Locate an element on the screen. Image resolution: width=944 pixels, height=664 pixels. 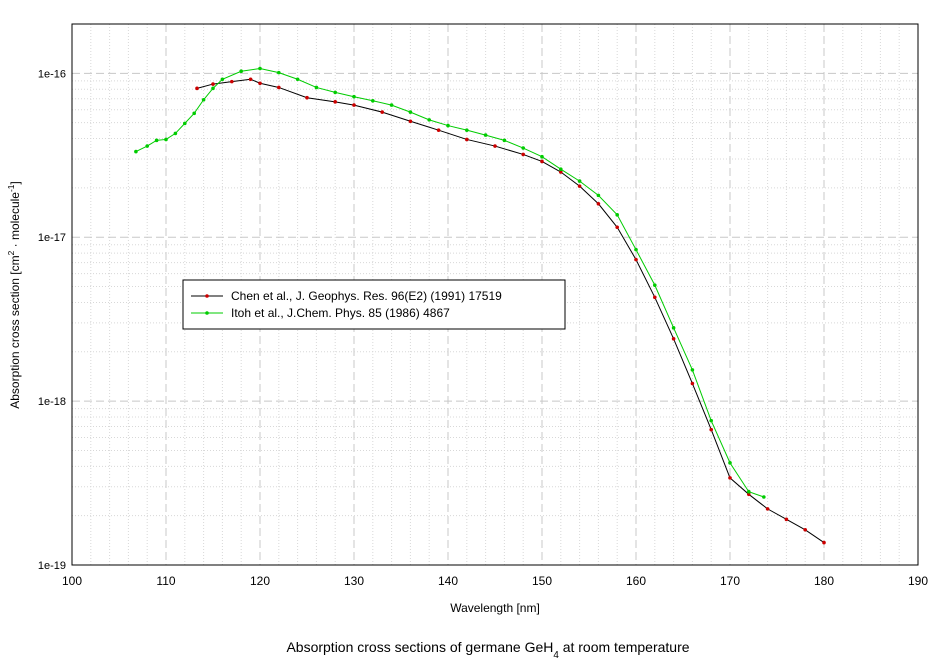
text-part: Absorption cross section [cm is located at coordinates (15, 331).